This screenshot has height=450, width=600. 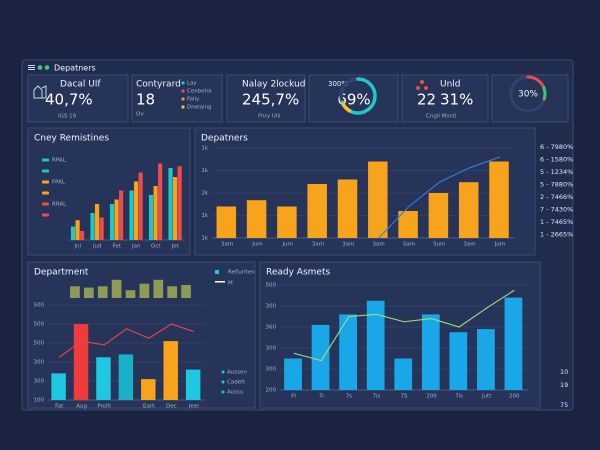 What do you see at coordinates (349, 397) in the screenshot?
I see `x-tick-label: 7s` at bounding box center [349, 397].